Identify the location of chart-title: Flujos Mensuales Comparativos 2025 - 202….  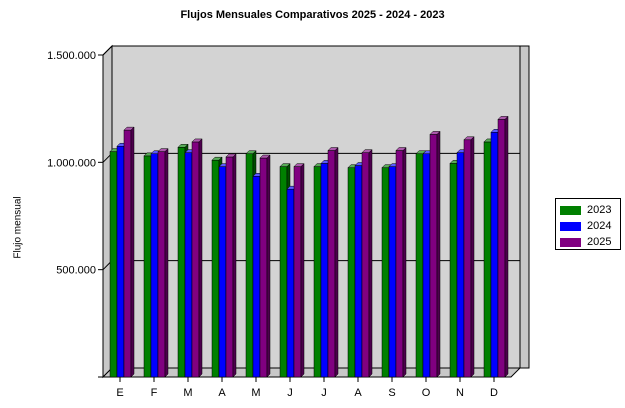
(312, 15).